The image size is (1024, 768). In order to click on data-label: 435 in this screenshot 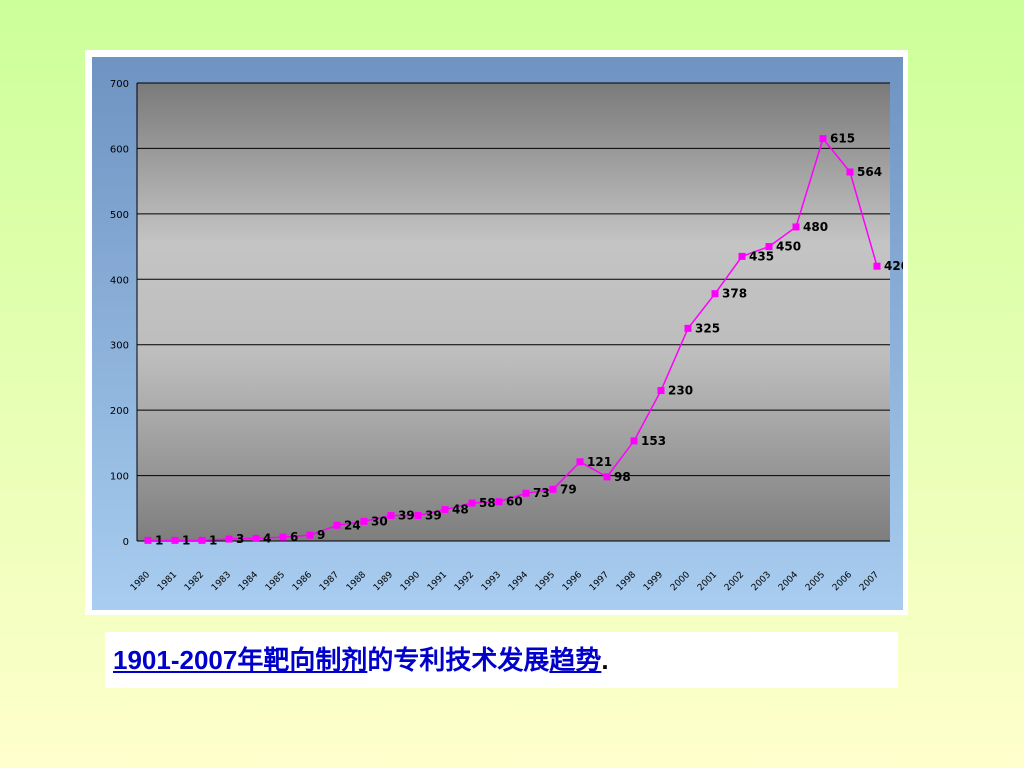, I will do `click(761, 256)`.